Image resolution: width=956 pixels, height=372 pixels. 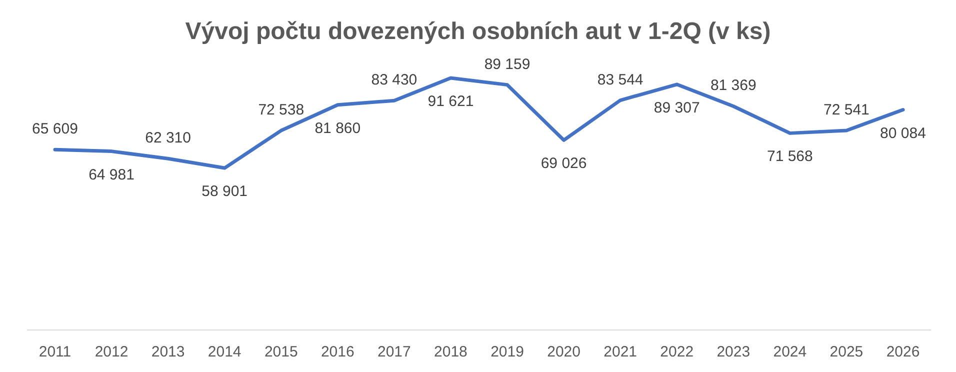 I want to click on data-label: 72 538, so click(x=281, y=110).